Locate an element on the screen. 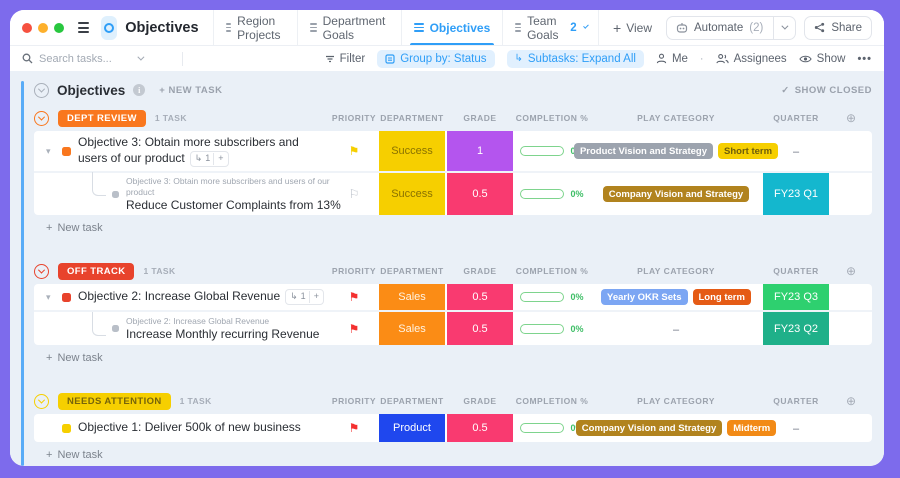 This screenshot has width=900, height=478. search-input is located at coordinates (85, 58).